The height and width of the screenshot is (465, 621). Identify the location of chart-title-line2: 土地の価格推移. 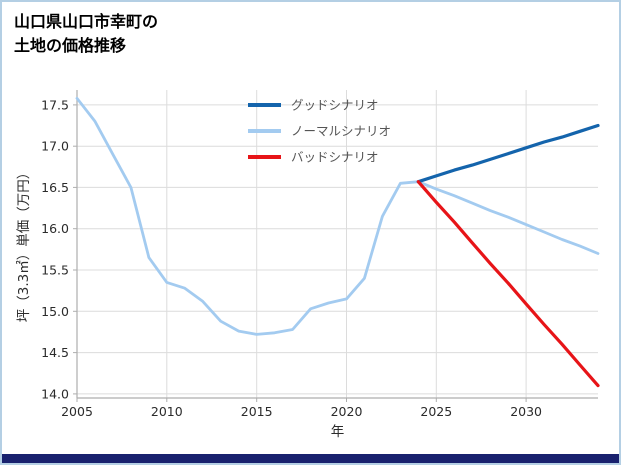
(70, 45).